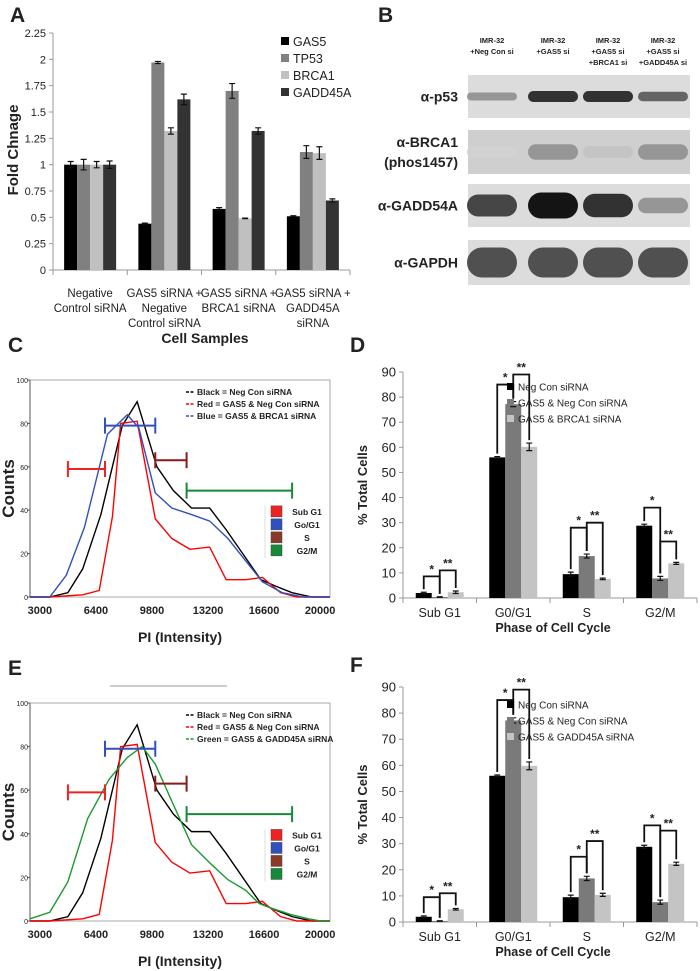  Describe the element at coordinates (389, 422) in the screenshot. I see `y-tick-label: 70` at that location.